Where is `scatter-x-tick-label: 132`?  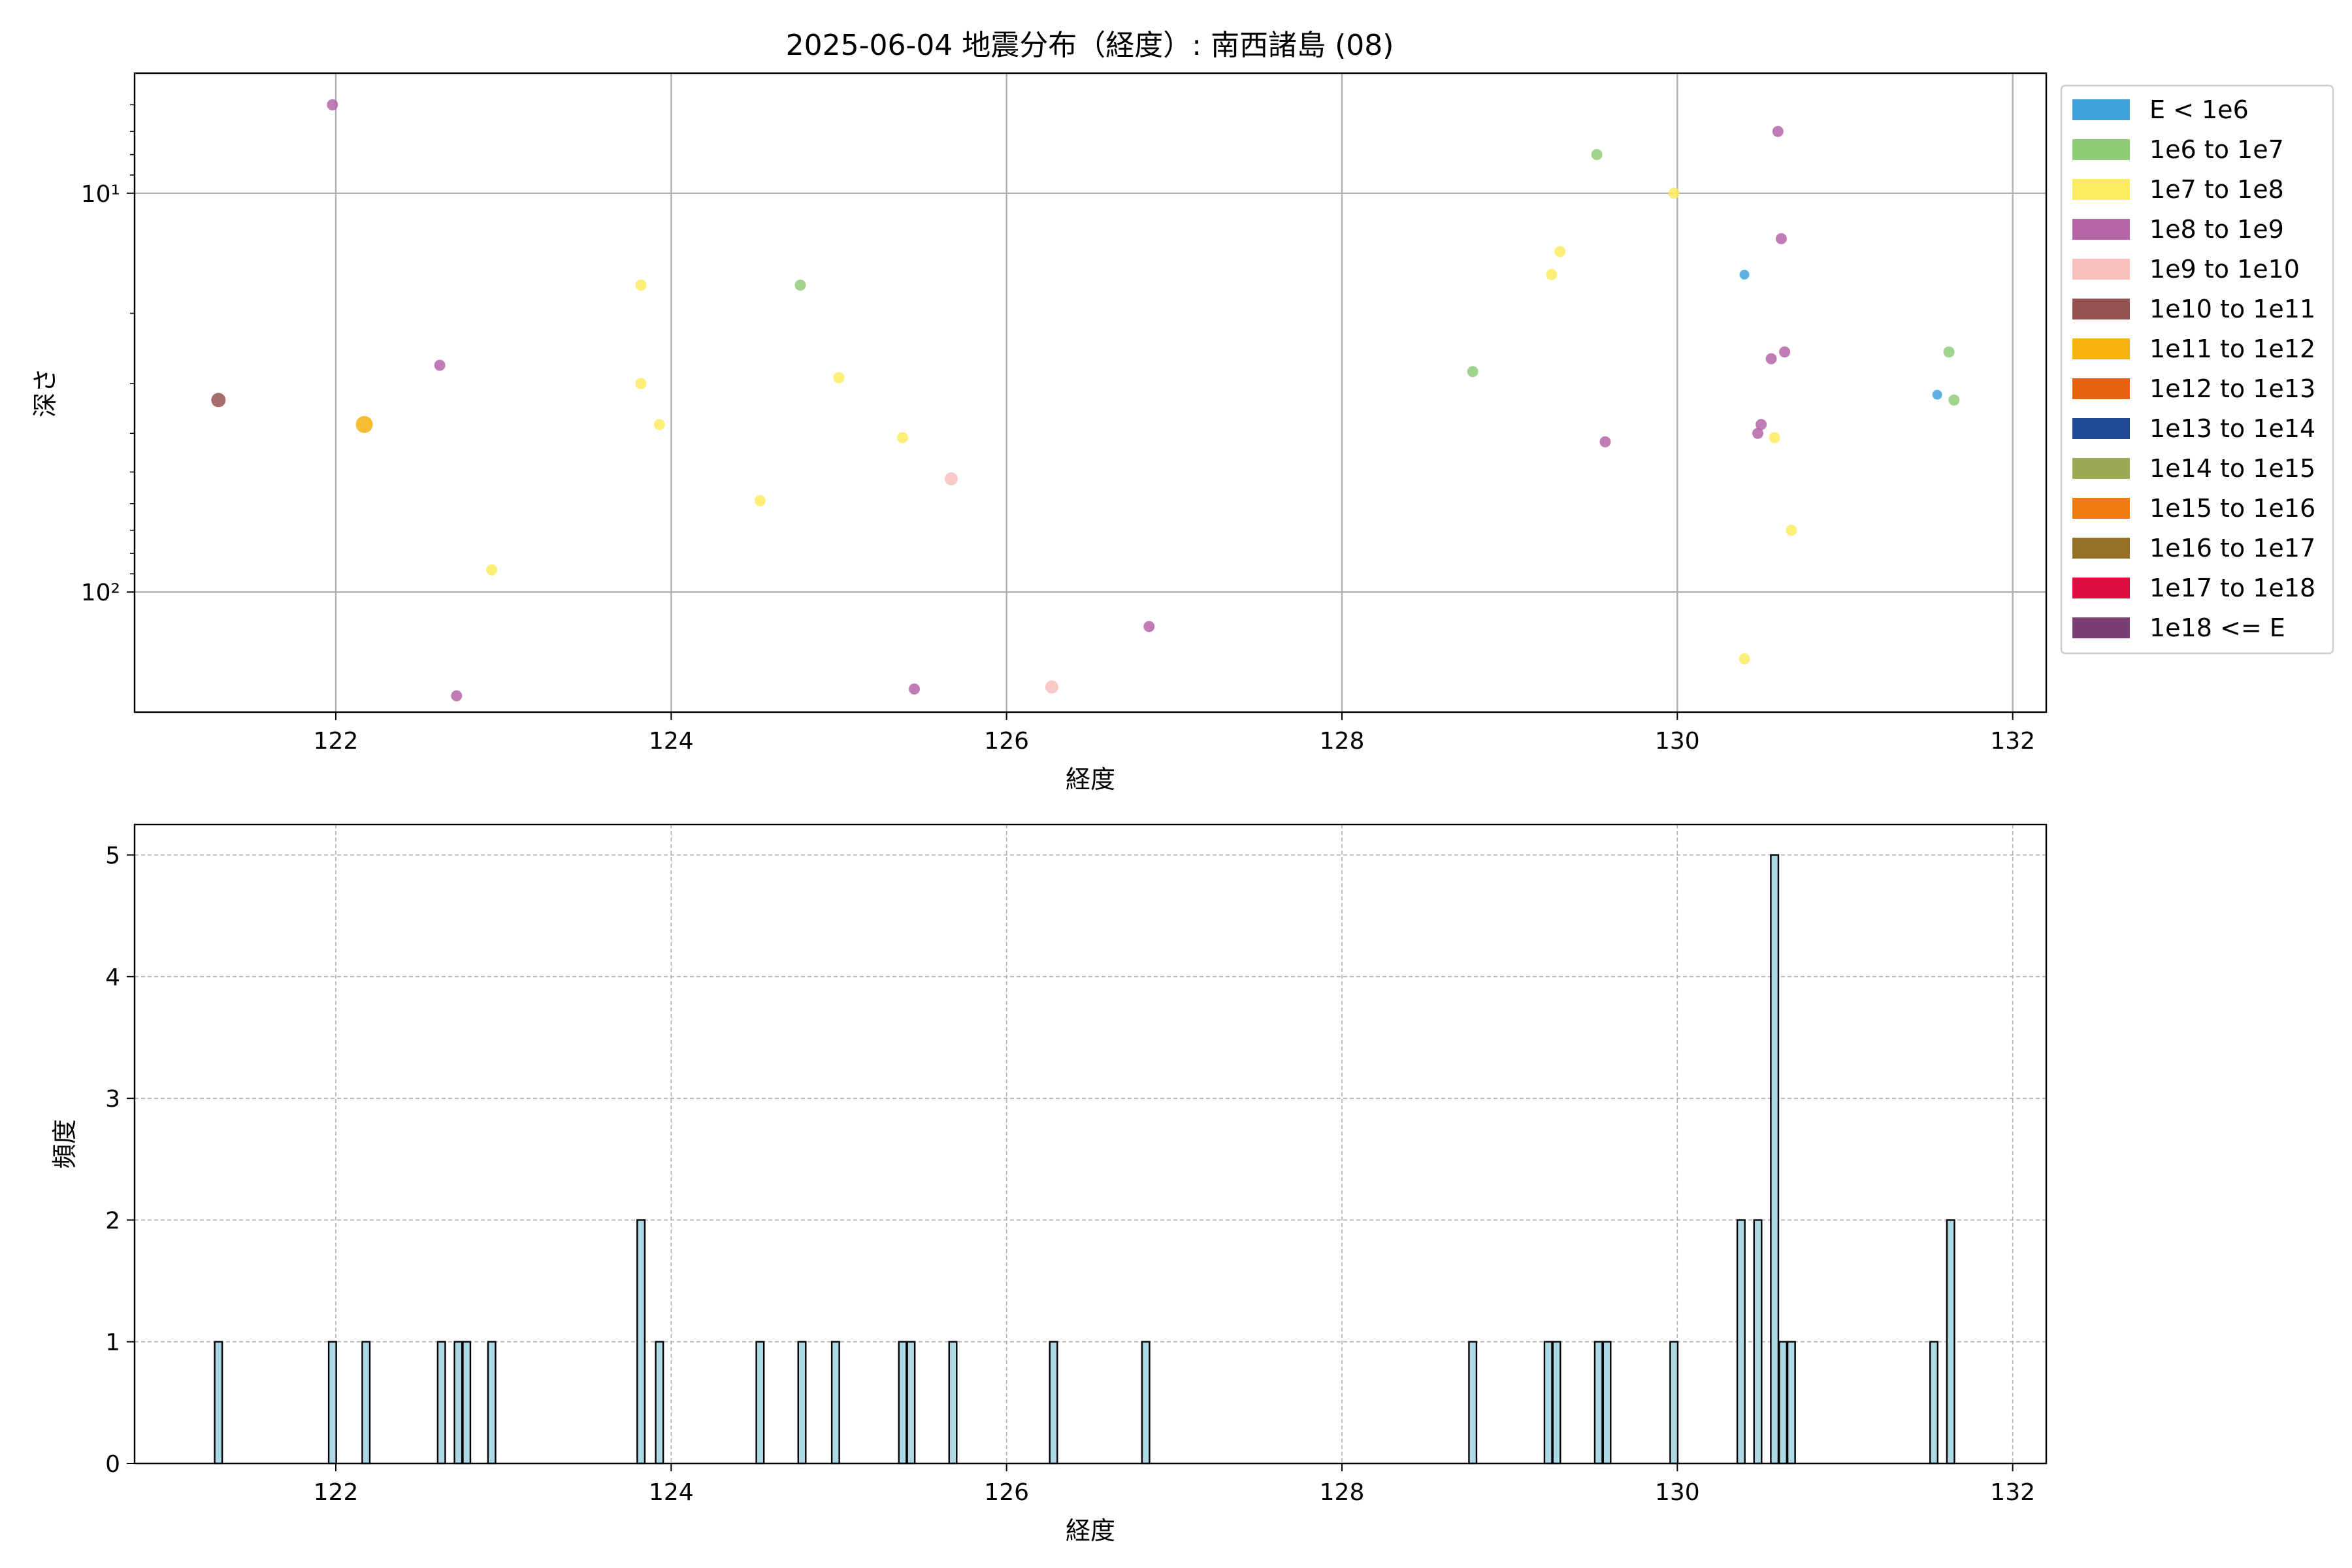 scatter-x-tick-label: 132 is located at coordinates (2012, 741).